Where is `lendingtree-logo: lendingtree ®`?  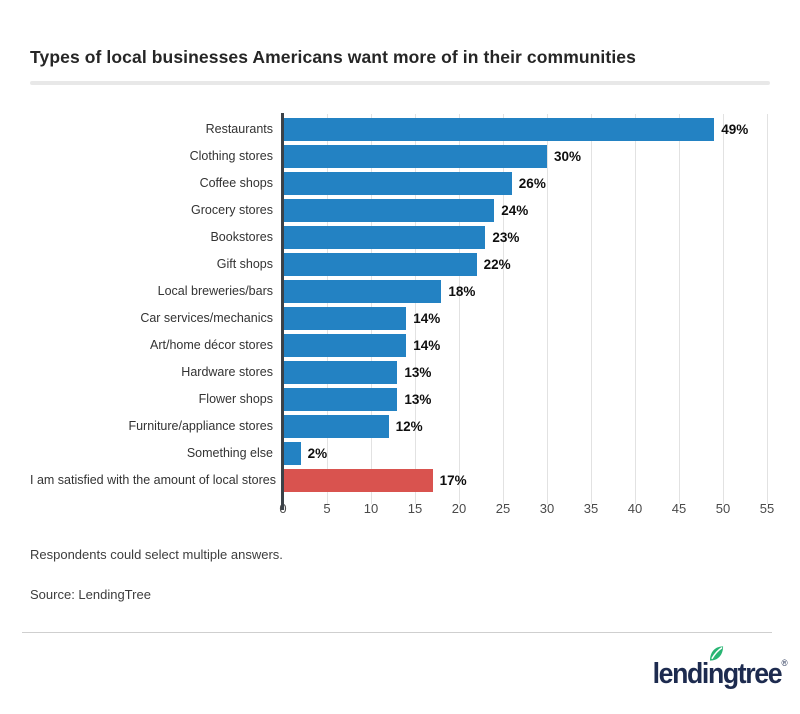
lendingtree-logo: lendingtree ® is located at coordinates (720, 668).